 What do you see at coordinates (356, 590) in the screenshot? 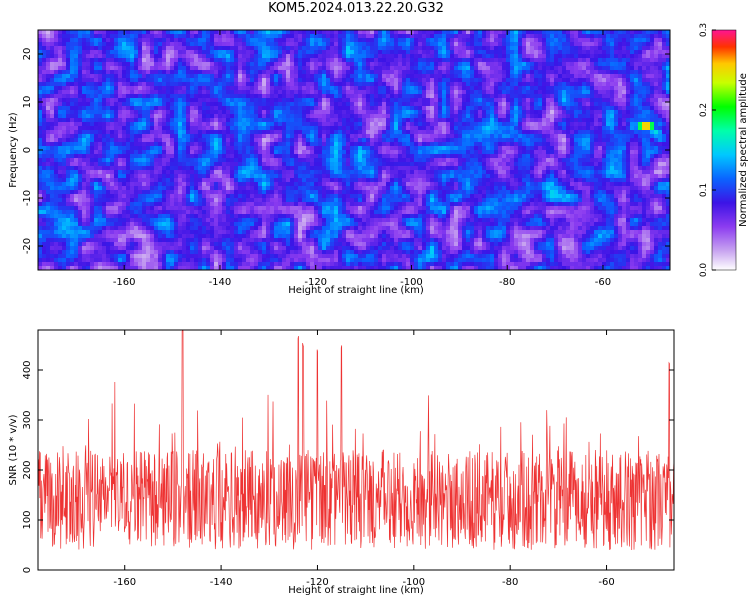
I see `snr-xlabel: Height of straight line (km)` at bounding box center [356, 590].